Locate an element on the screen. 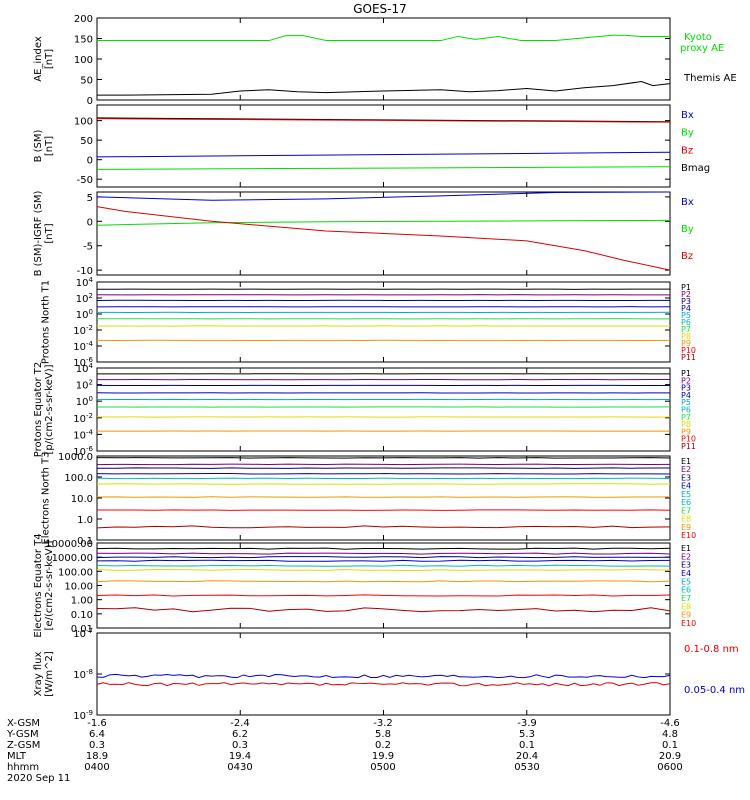  x-row-value: 4.8 is located at coordinates (670, 734).